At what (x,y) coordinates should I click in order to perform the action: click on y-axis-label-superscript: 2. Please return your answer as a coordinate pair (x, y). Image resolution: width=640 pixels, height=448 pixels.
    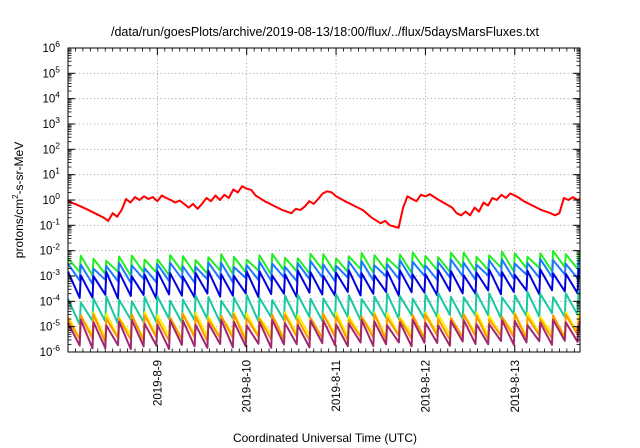
    Looking at the image, I should click on (15, 196).